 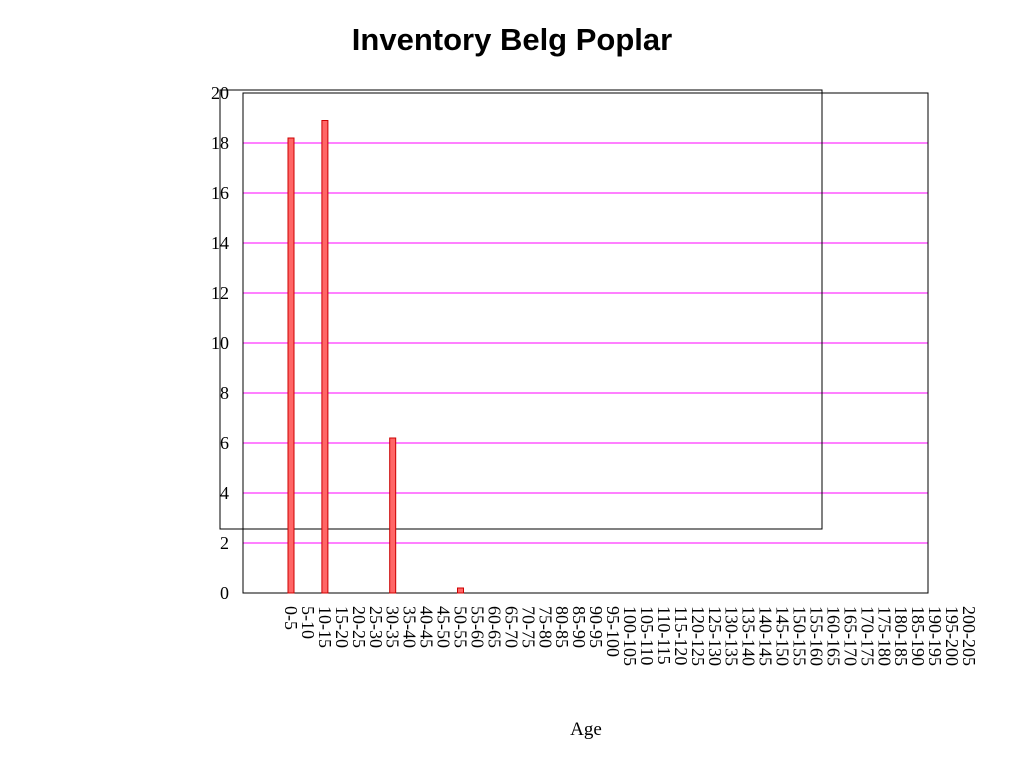 I want to click on x-tick-label: 110-115, so click(x=664, y=635).